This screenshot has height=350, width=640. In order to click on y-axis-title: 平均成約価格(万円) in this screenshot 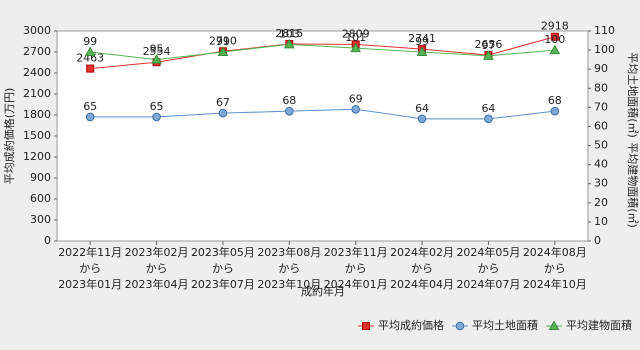, I will do `click(9, 136)`.